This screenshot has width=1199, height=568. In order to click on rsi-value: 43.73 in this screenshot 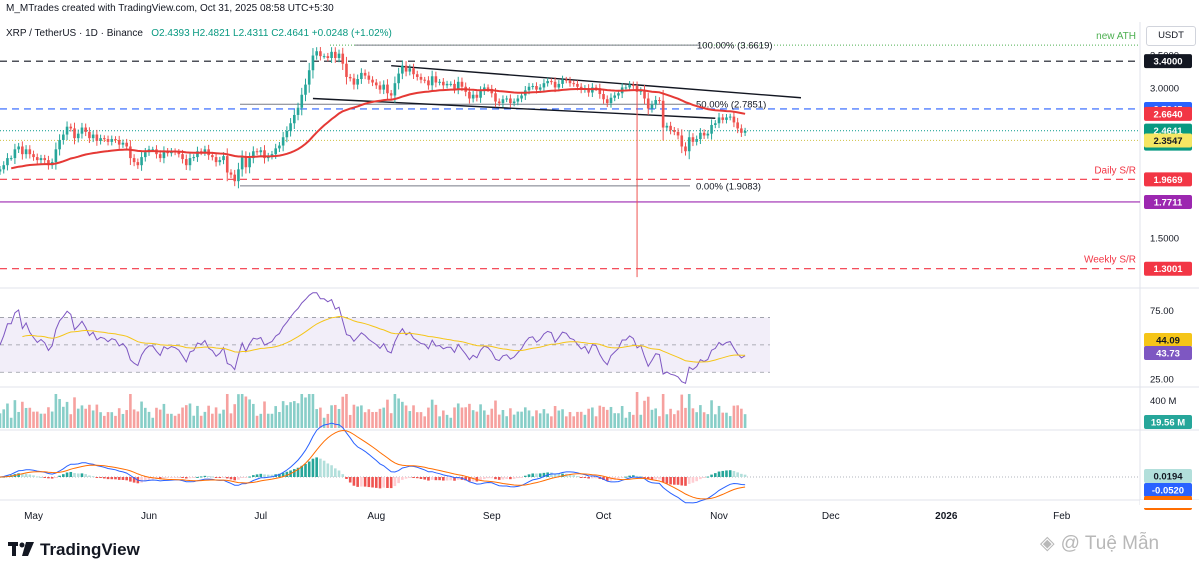, I will do `click(1168, 354)`.